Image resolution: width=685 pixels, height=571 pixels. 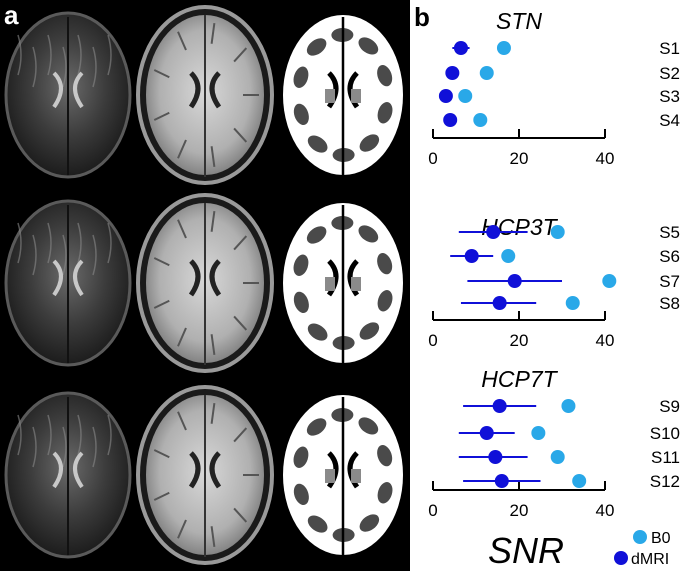 I want to click on legend-dmri-marker, so click(x=621, y=558).